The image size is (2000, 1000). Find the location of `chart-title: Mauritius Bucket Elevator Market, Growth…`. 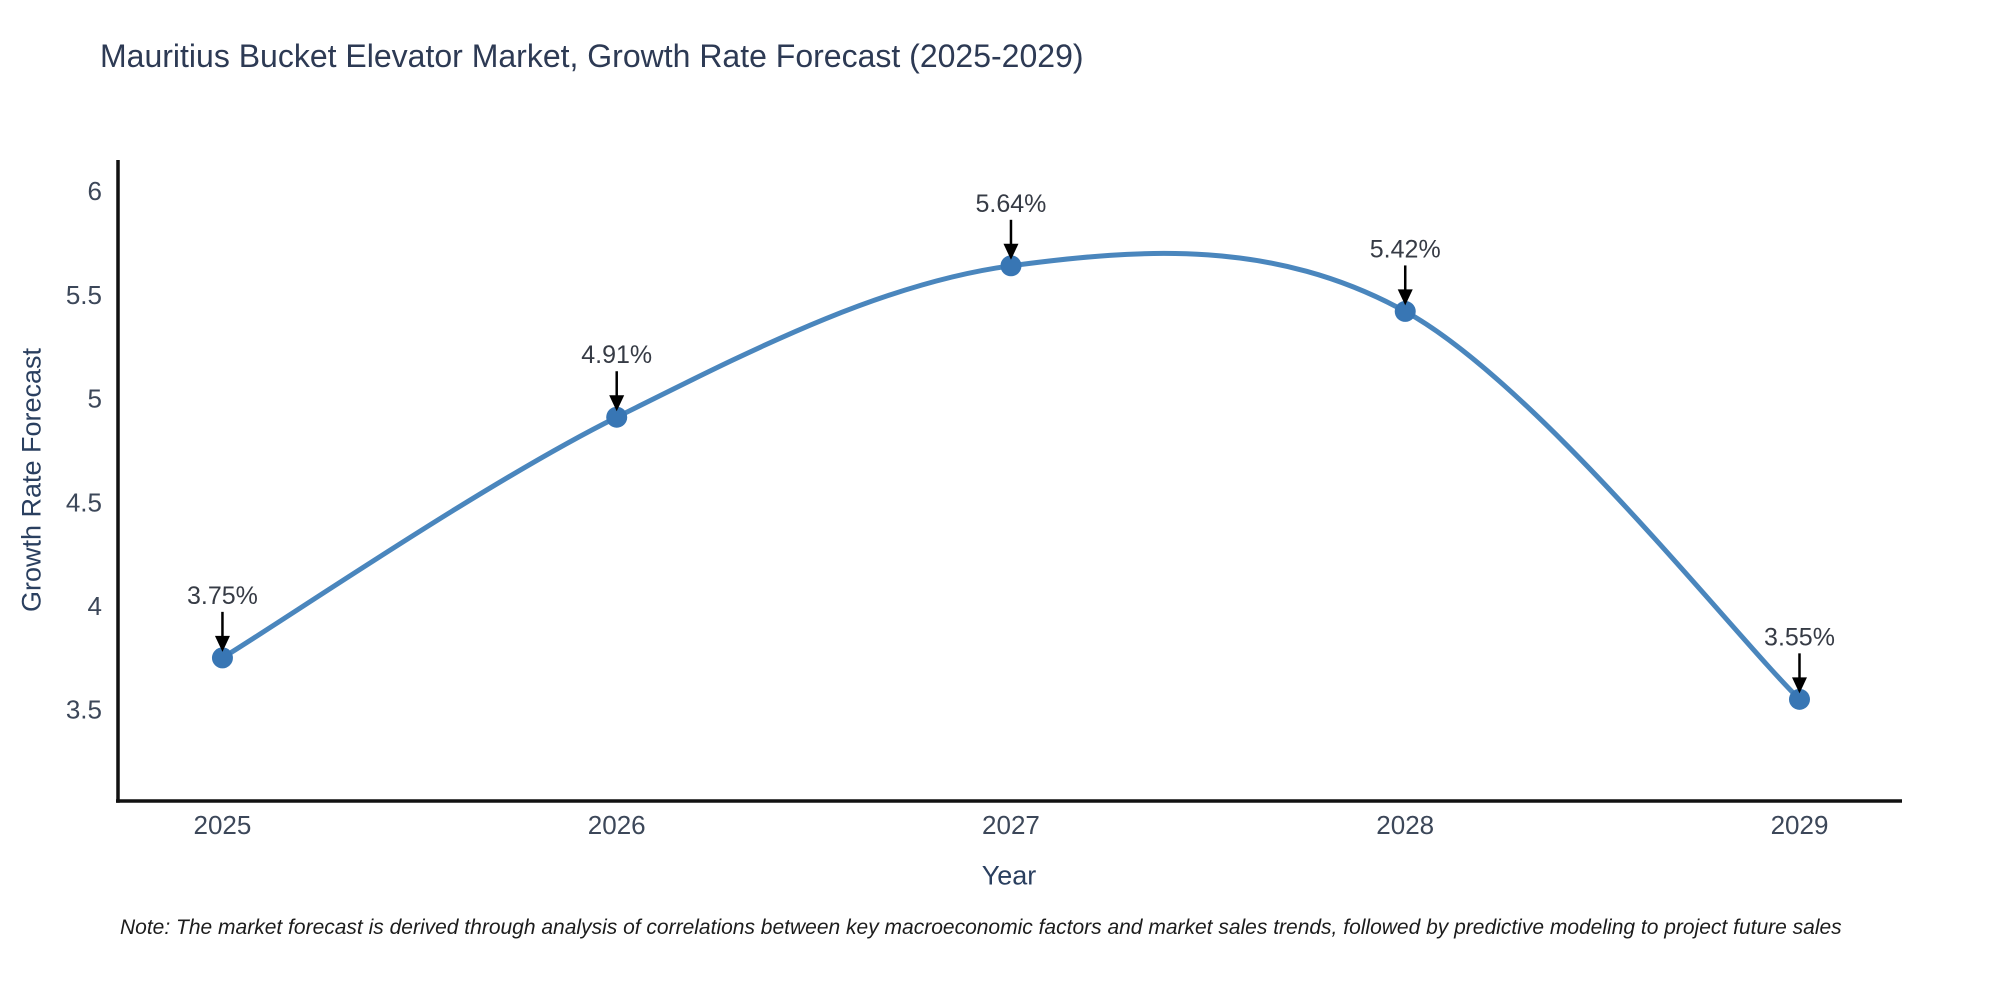

chart-title: Mauritius Bucket Elevator Market, Growth… is located at coordinates (592, 56).